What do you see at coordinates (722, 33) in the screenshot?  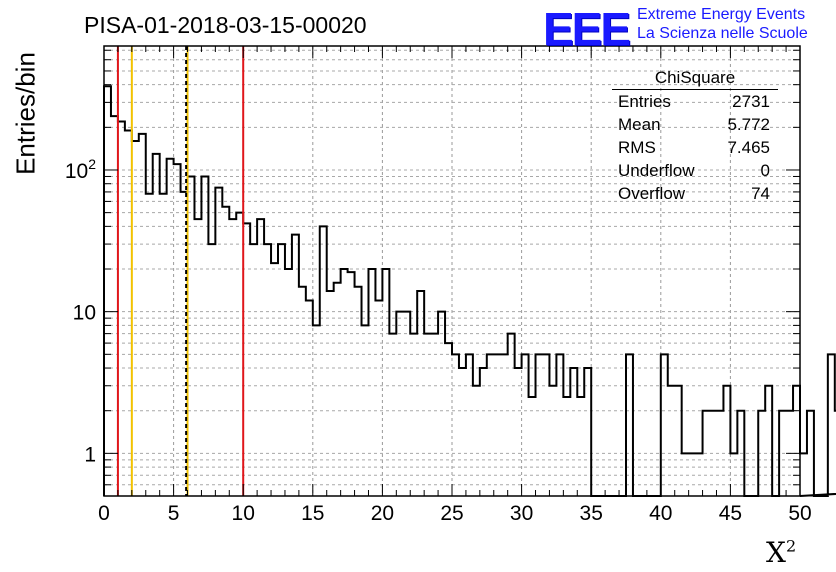 I see `logo-line-2: La Scienza nelle Scuole` at bounding box center [722, 33].